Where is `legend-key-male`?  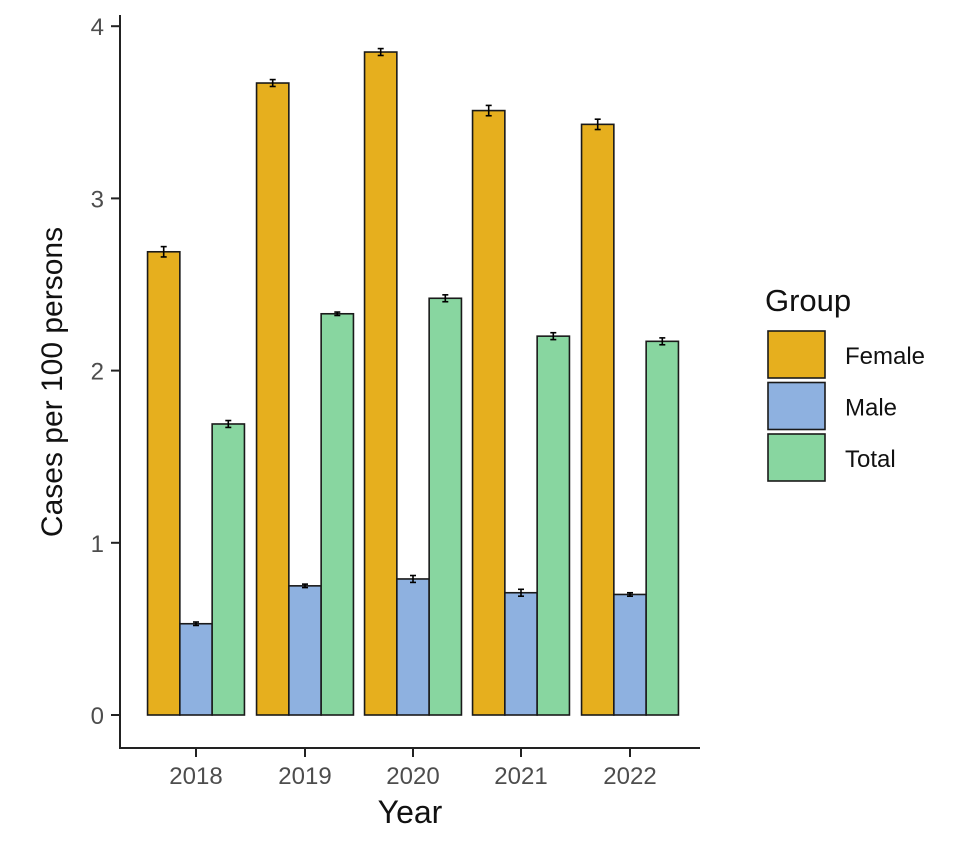
legend-key-male is located at coordinates (796, 406).